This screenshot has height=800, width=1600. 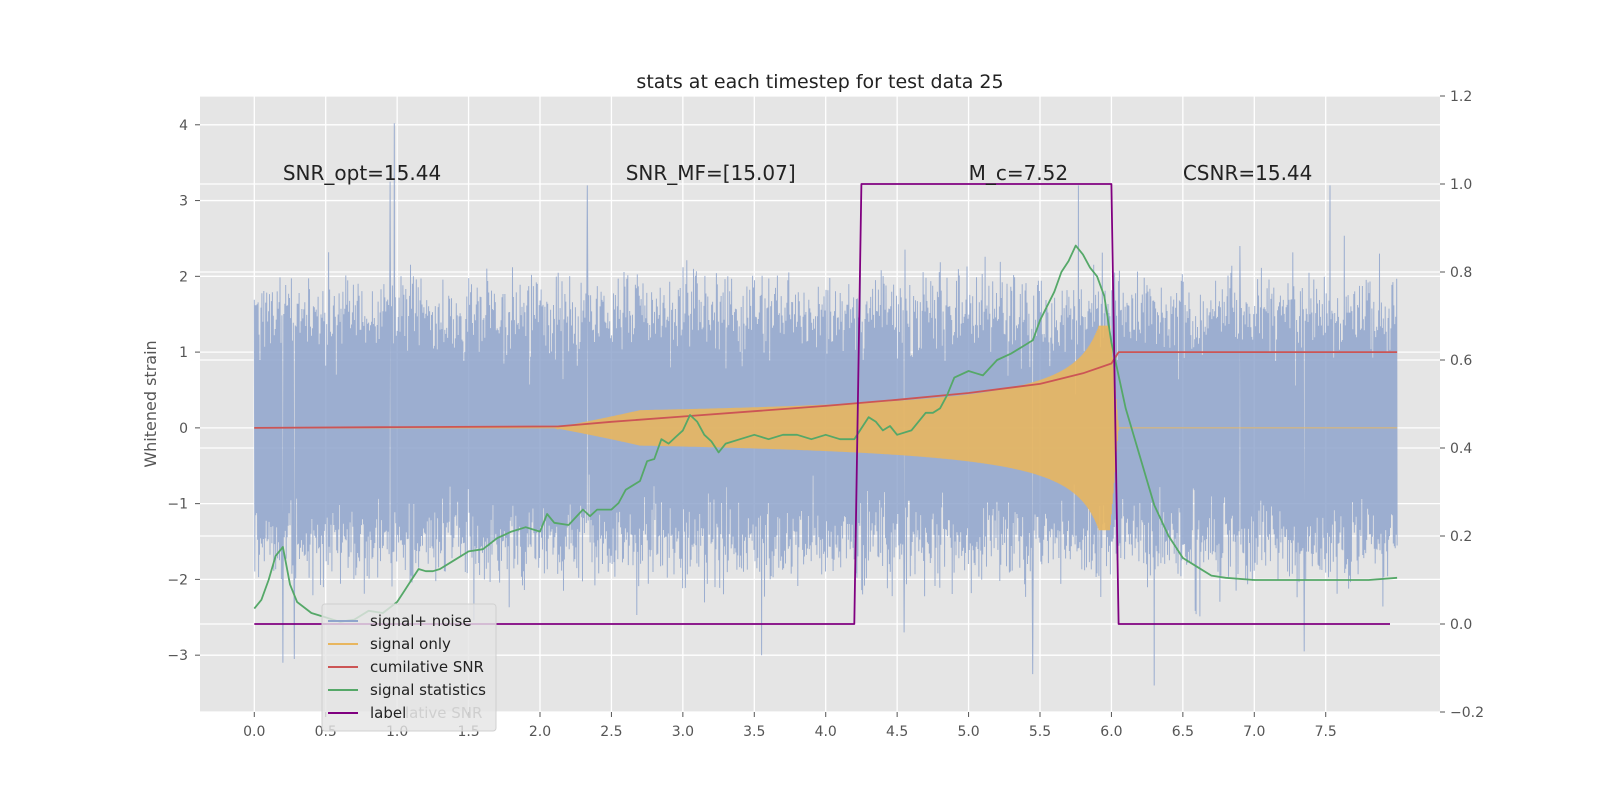 I want to click on x-tick-label: 7.0, so click(x=1254, y=732).